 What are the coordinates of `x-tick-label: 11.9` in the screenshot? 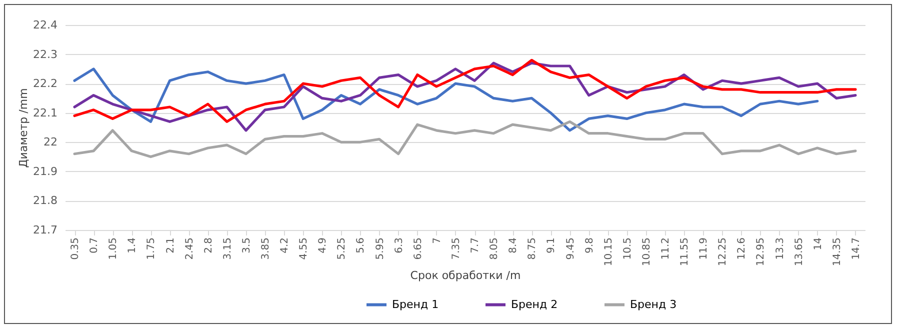 It's located at (704, 249).